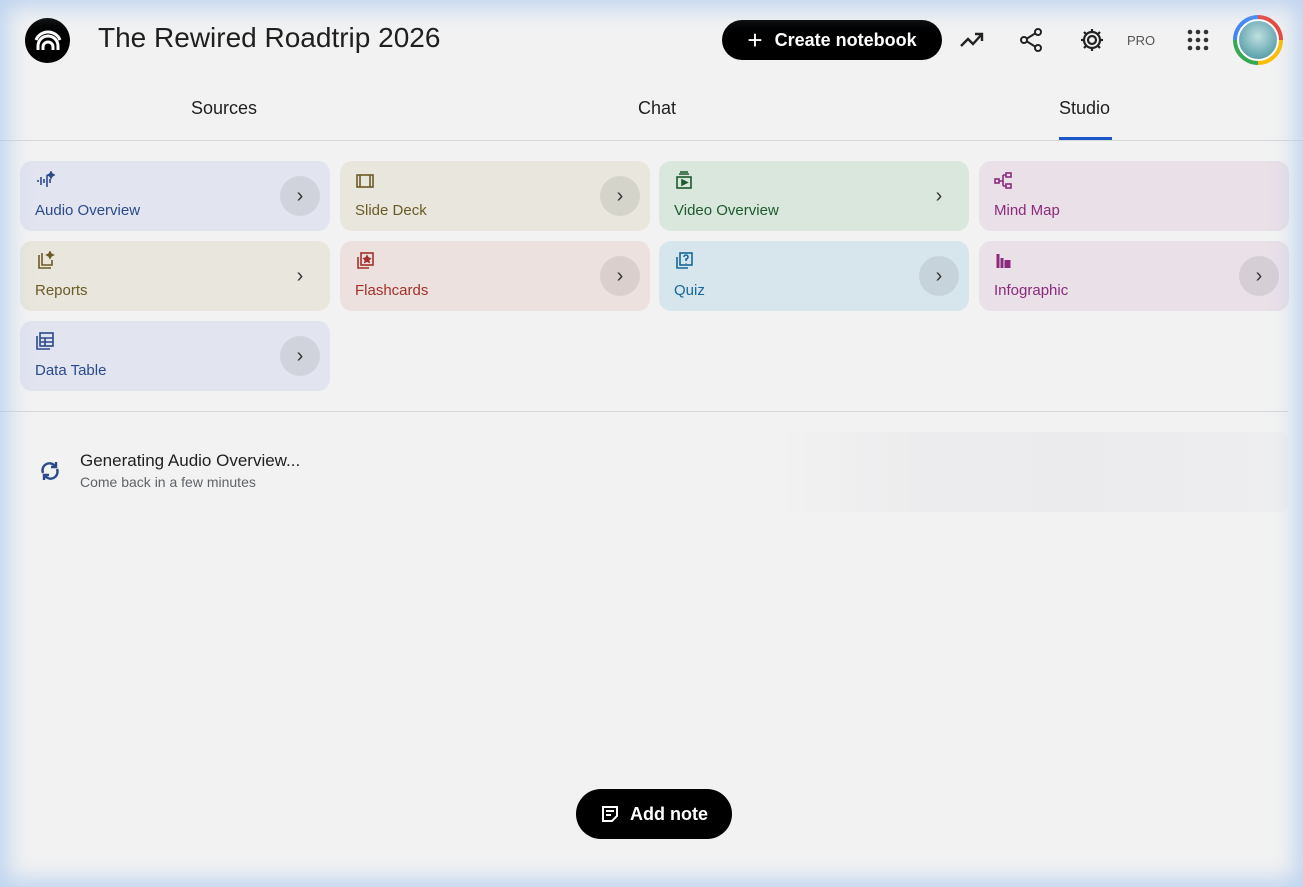 The height and width of the screenshot is (887, 1303). Describe the element at coordinates (224, 108) in the screenshot. I see `tab-sources: Sources` at that location.